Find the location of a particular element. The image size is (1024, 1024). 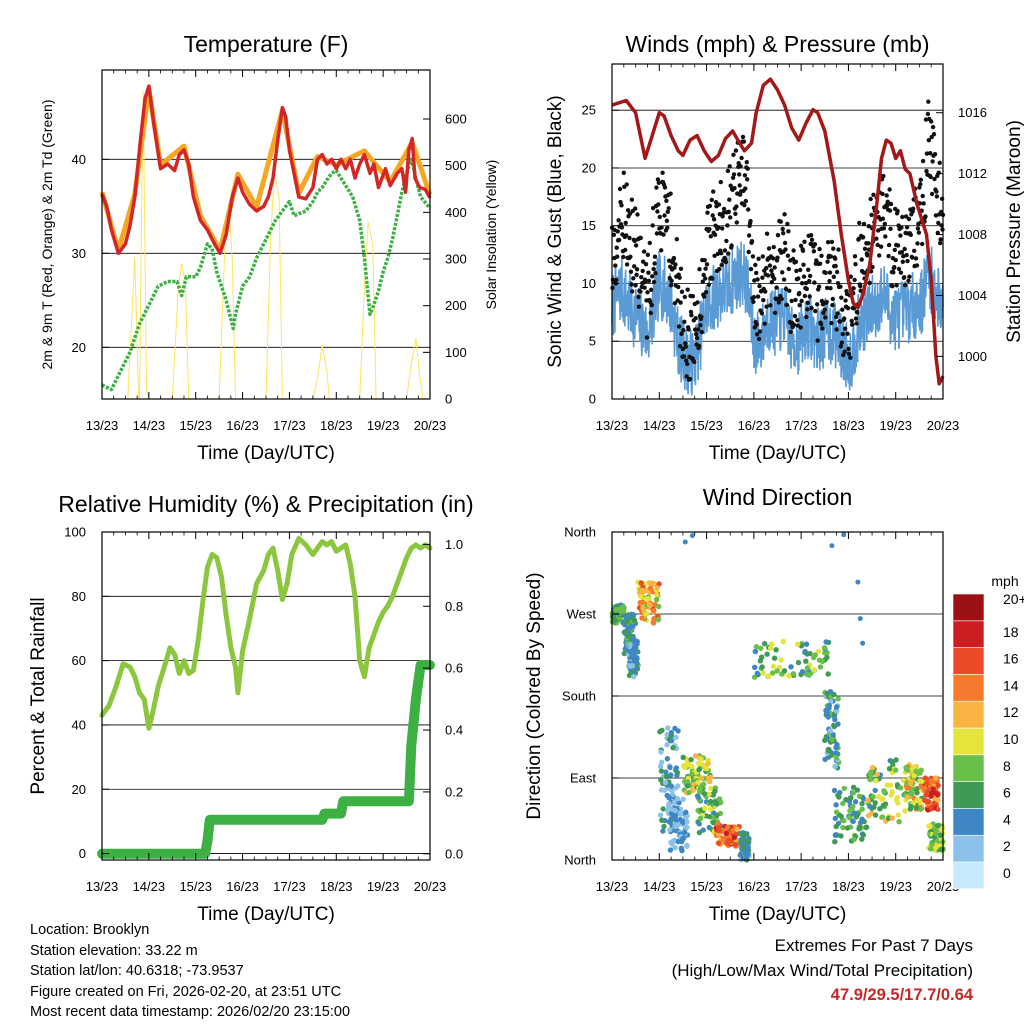

colorbar-label: 4 is located at coordinates (1007, 819).